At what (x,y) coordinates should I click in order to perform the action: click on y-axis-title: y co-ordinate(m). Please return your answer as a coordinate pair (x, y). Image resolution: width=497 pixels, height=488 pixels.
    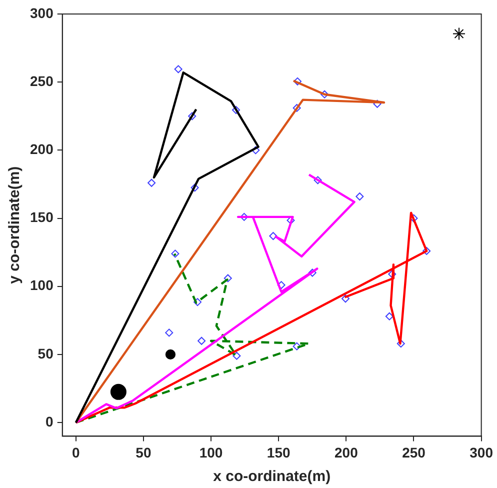
    Looking at the image, I should click on (15, 225).